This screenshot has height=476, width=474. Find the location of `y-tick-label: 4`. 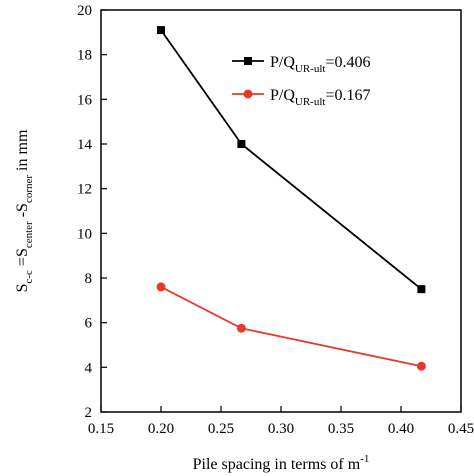

y-tick-label: 4 is located at coordinates (89, 368).